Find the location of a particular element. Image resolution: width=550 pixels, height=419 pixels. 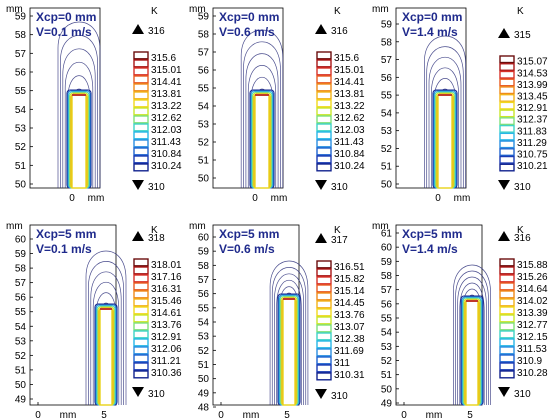

scenario-label: Xcp=5 mm V=0.1 m/s is located at coordinates (66, 242).